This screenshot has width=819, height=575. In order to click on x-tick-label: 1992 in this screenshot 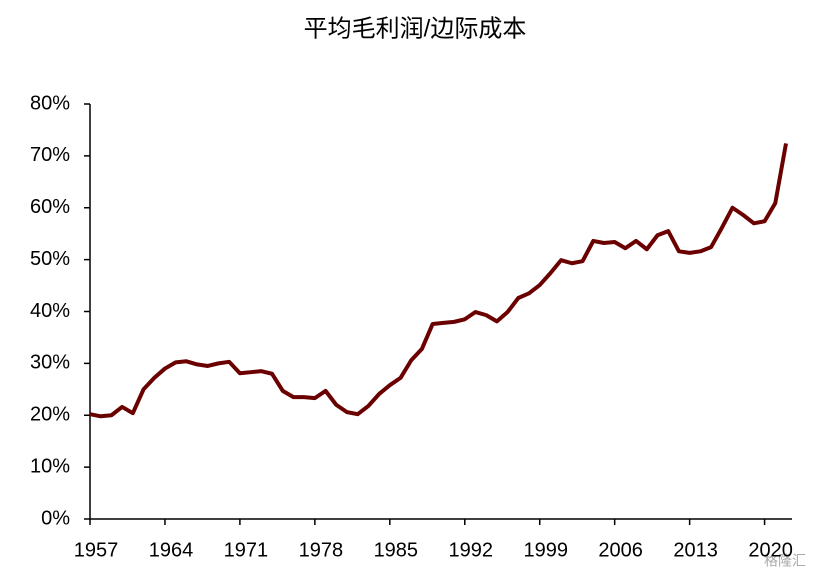, I will do `click(471, 550)`.